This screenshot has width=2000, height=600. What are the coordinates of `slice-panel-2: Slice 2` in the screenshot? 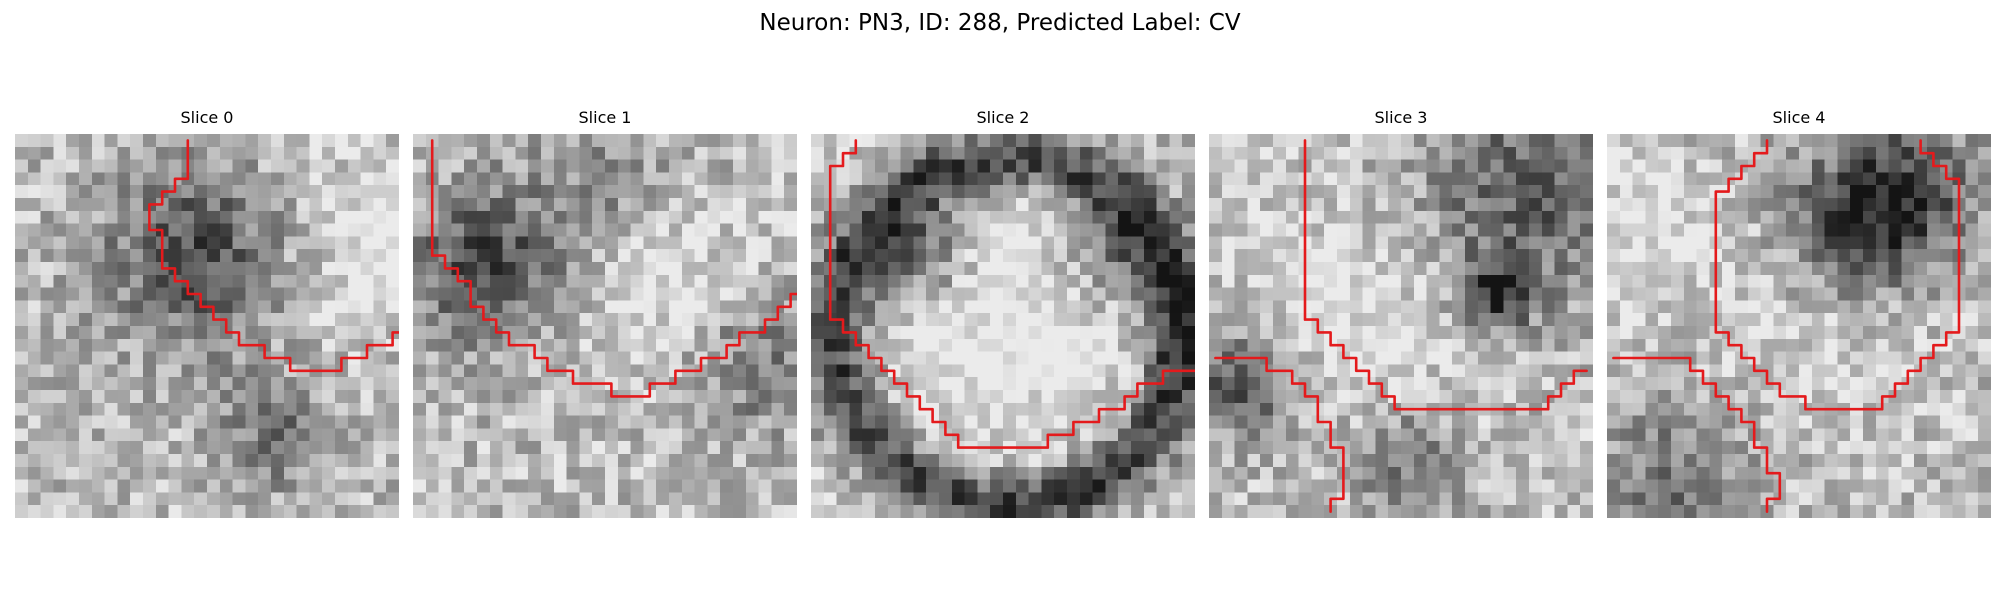 It's located at (1003, 311).